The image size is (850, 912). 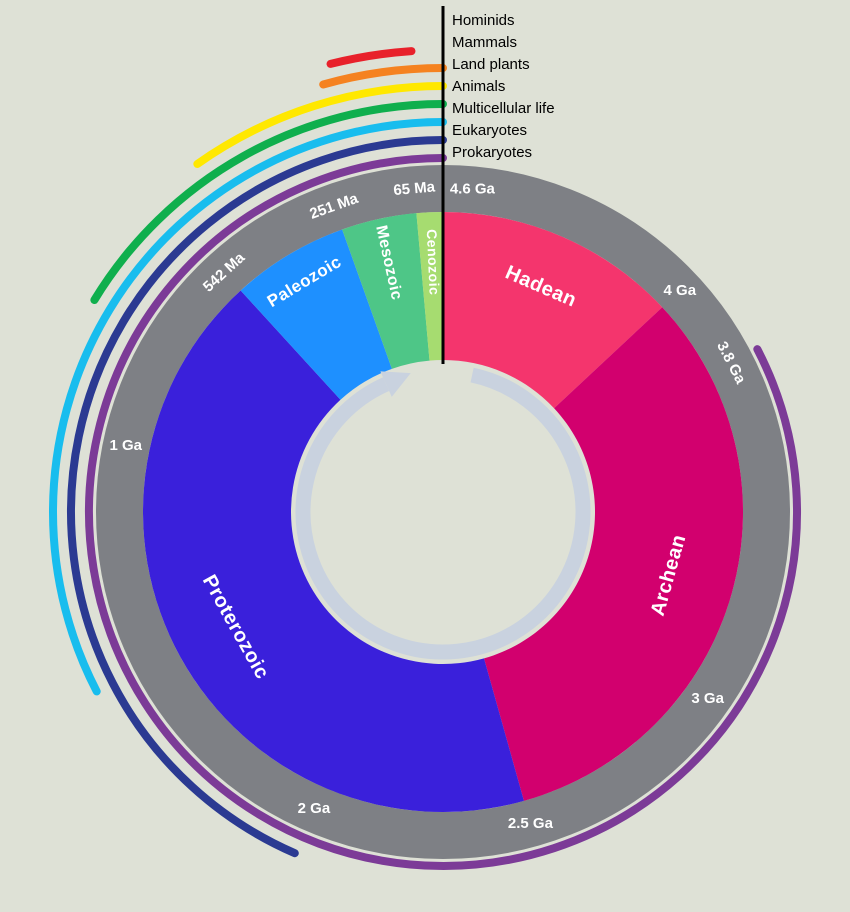 I want to click on time-marker-1-ga: 1 Ga, so click(x=126, y=445).